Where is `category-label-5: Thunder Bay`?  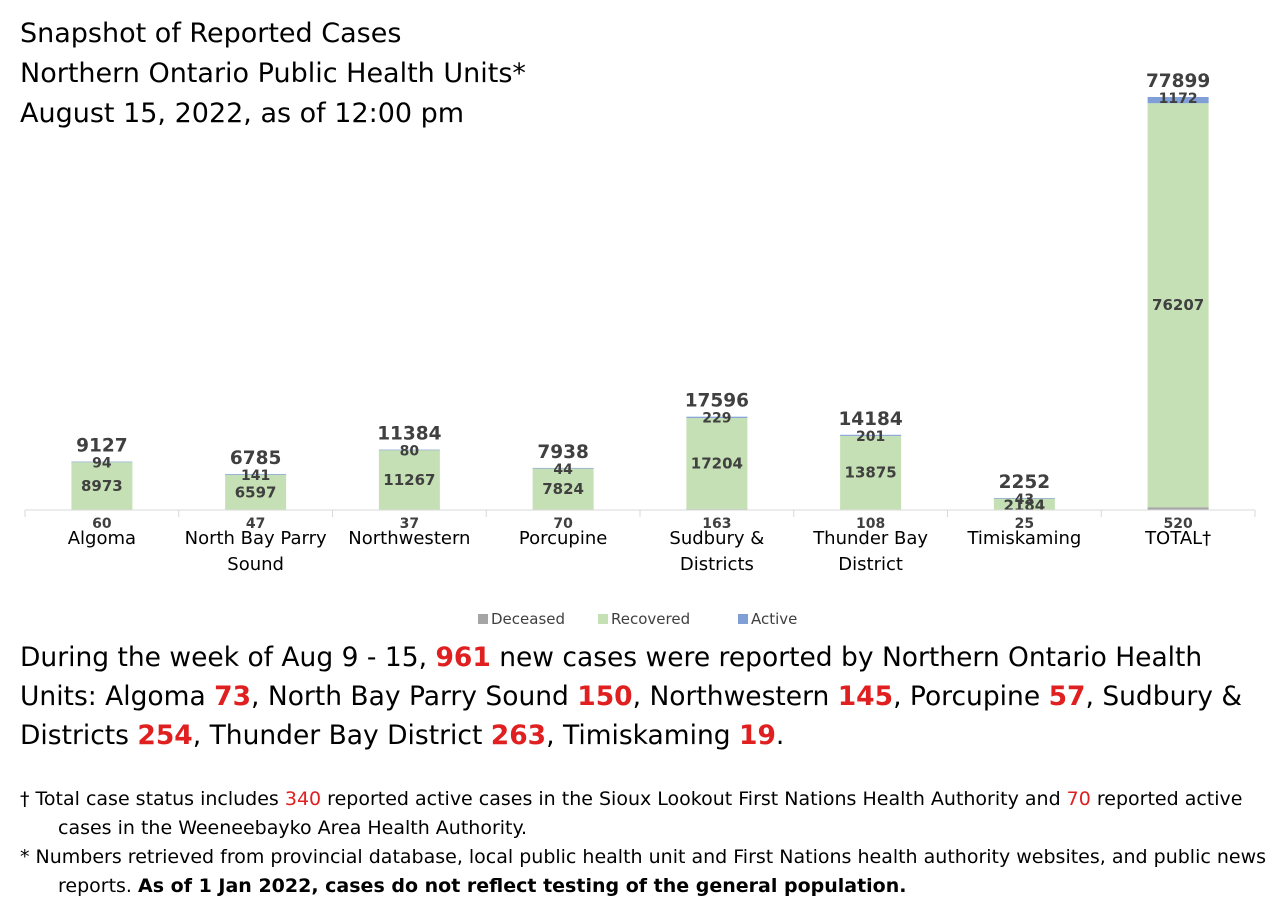
category-label-5: Thunder Bay is located at coordinates (870, 538).